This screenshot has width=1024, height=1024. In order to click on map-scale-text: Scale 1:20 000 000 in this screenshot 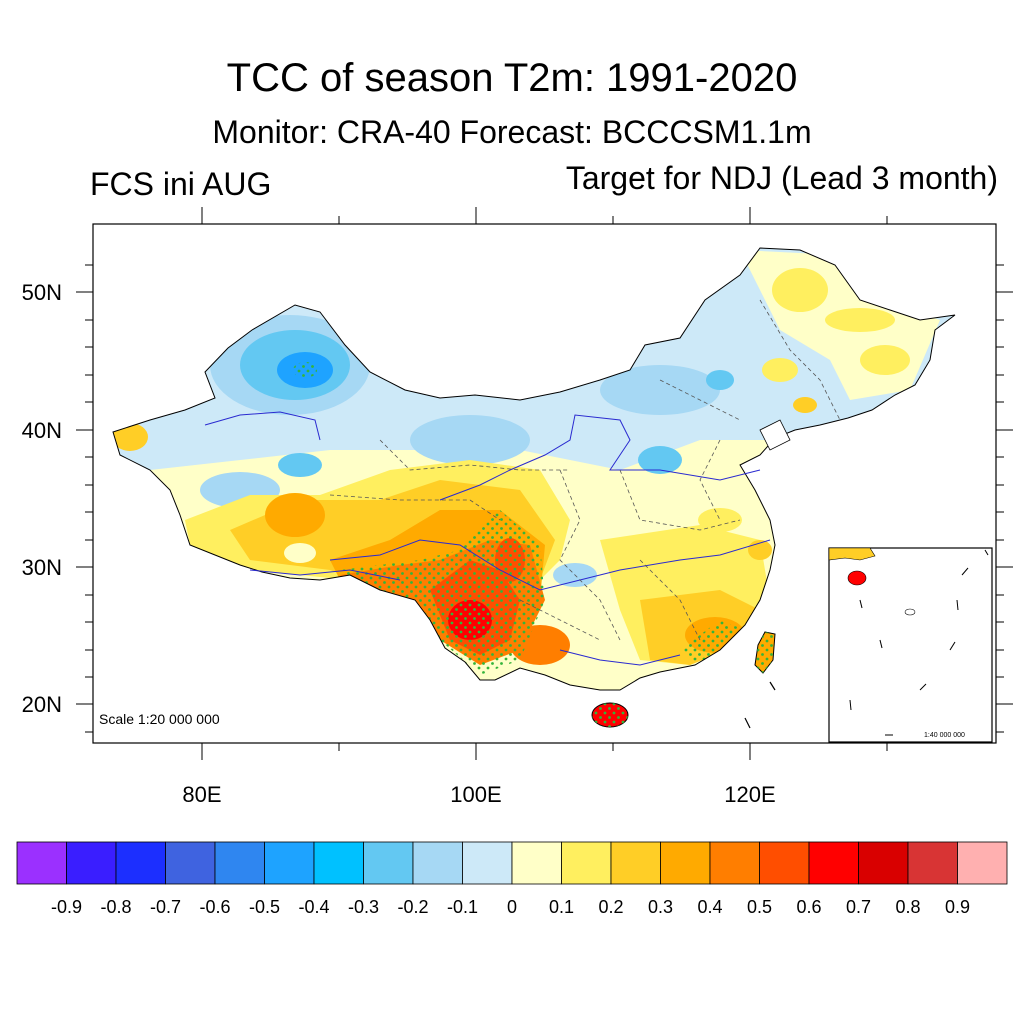, I will do `click(159, 719)`.